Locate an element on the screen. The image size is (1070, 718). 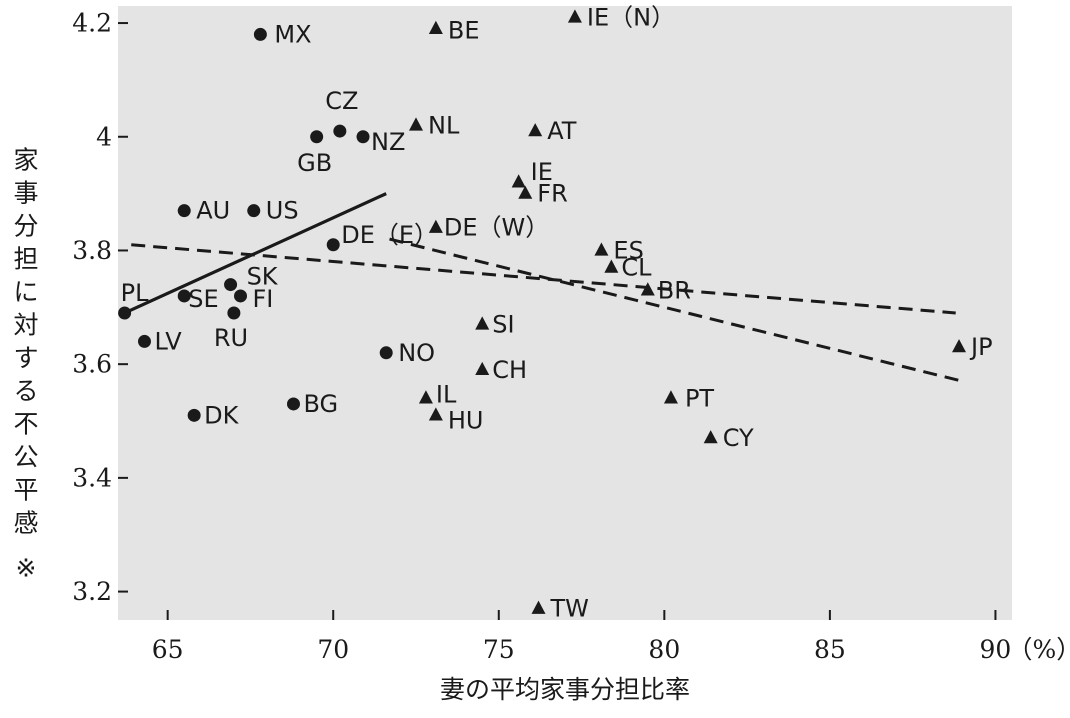
point-label: TW is located at coordinates (569, 609).